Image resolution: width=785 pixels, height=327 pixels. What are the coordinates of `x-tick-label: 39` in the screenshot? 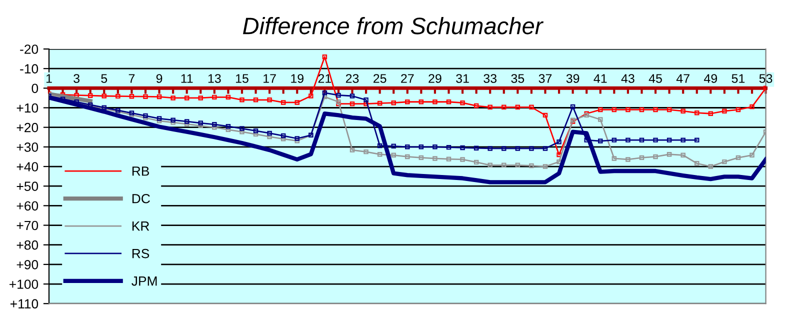 It's located at (573, 78).